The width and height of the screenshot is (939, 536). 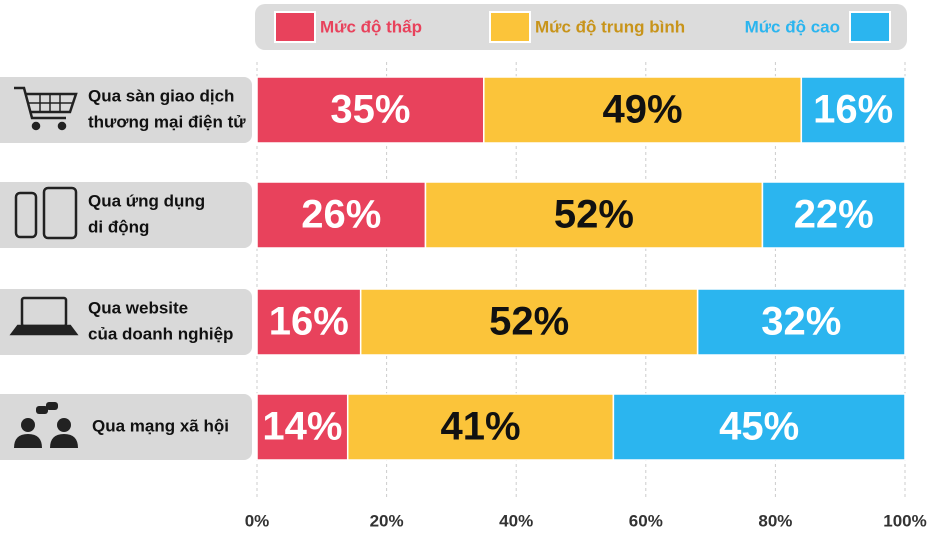 I want to click on x-tick-label: 40%, so click(x=516, y=520).